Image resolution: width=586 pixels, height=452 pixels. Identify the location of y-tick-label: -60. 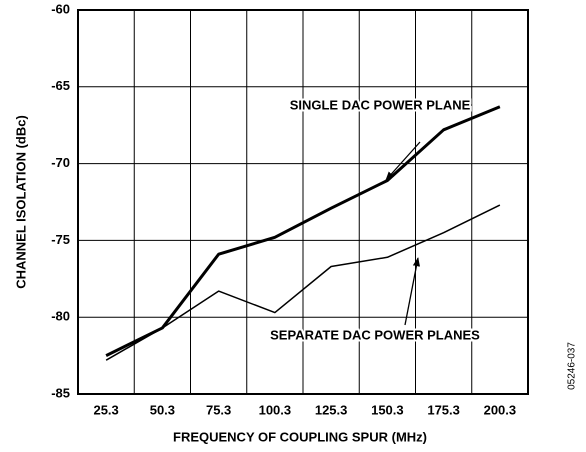
(60, 8).